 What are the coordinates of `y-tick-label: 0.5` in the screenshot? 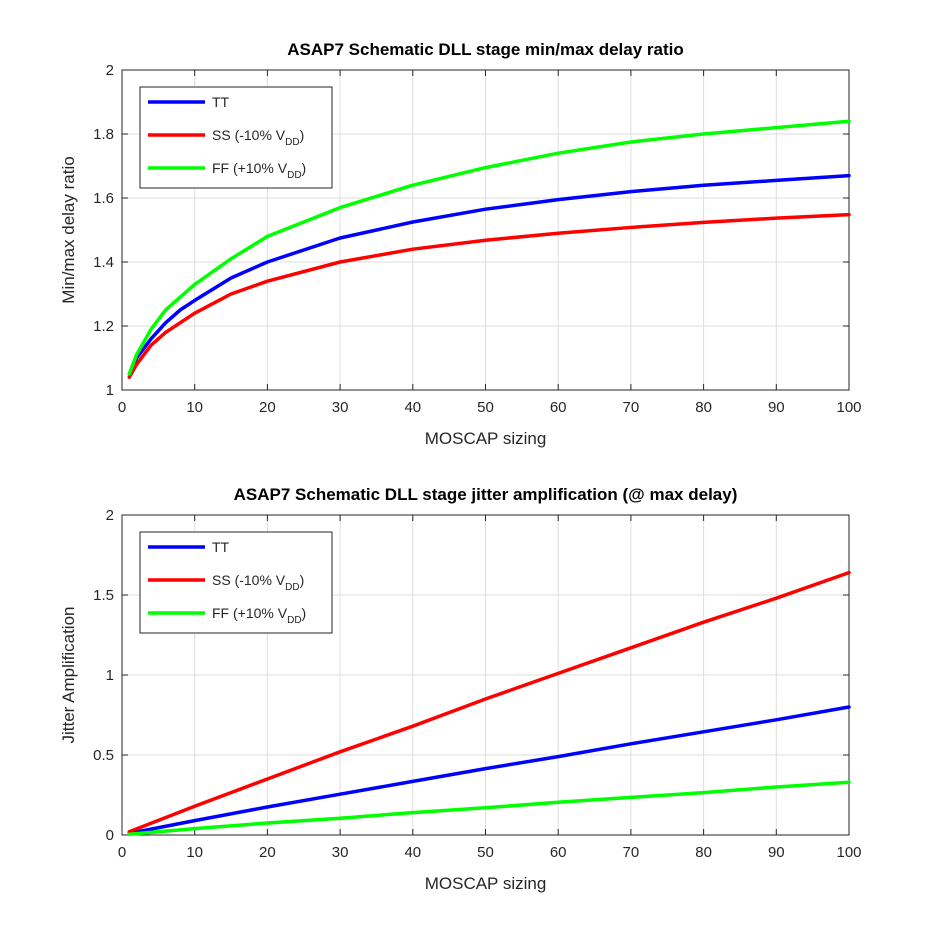 It's located at (103, 755).